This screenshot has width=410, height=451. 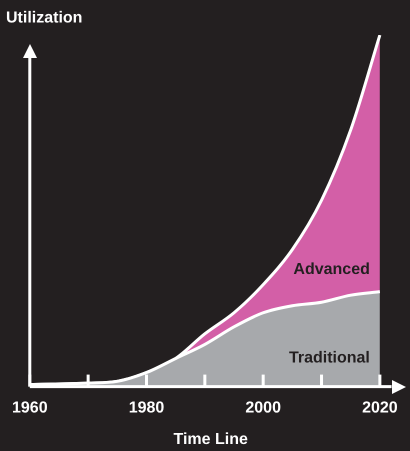 What do you see at coordinates (263, 408) in the screenshot?
I see `x-tick-label: 2000` at bounding box center [263, 408].